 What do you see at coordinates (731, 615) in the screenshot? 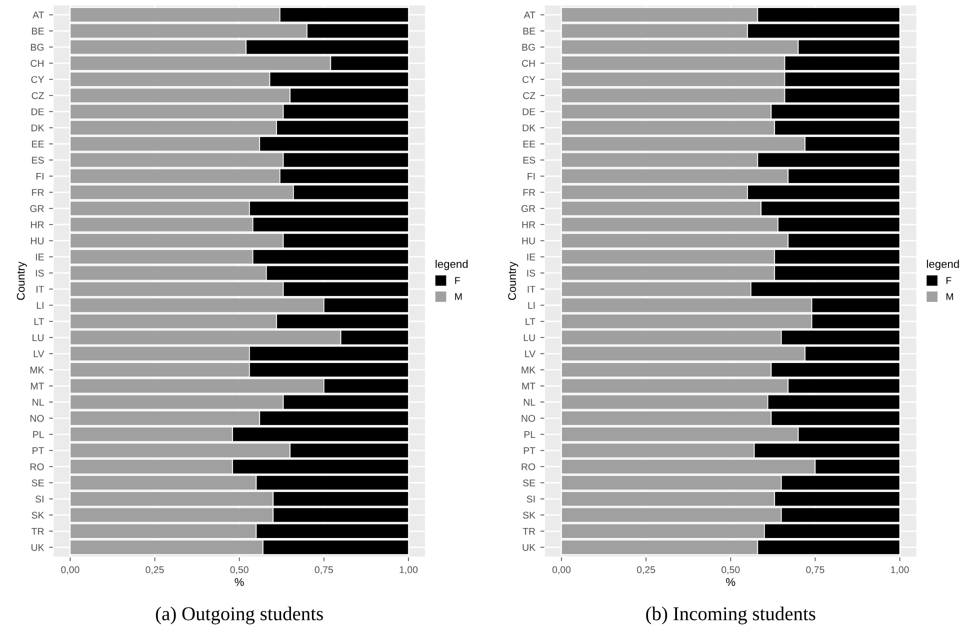
I see `text: (b) Incoming students` at bounding box center [731, 615].